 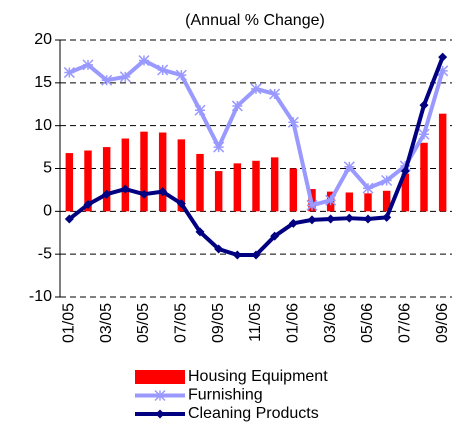 I want to click on x-tick-label: 07/05, so click(x=181, y=323).